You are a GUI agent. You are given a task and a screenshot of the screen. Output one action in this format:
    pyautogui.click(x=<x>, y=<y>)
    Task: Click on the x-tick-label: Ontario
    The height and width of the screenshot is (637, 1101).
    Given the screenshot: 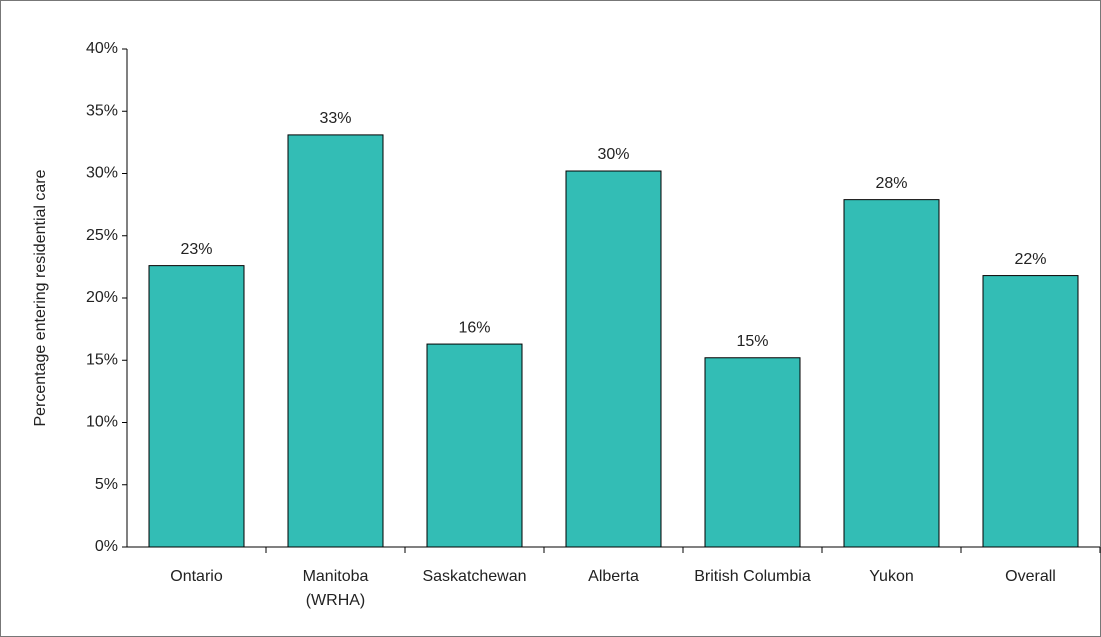 What is the action you would take?
    pyautogui.click(x=196, y=576)
    